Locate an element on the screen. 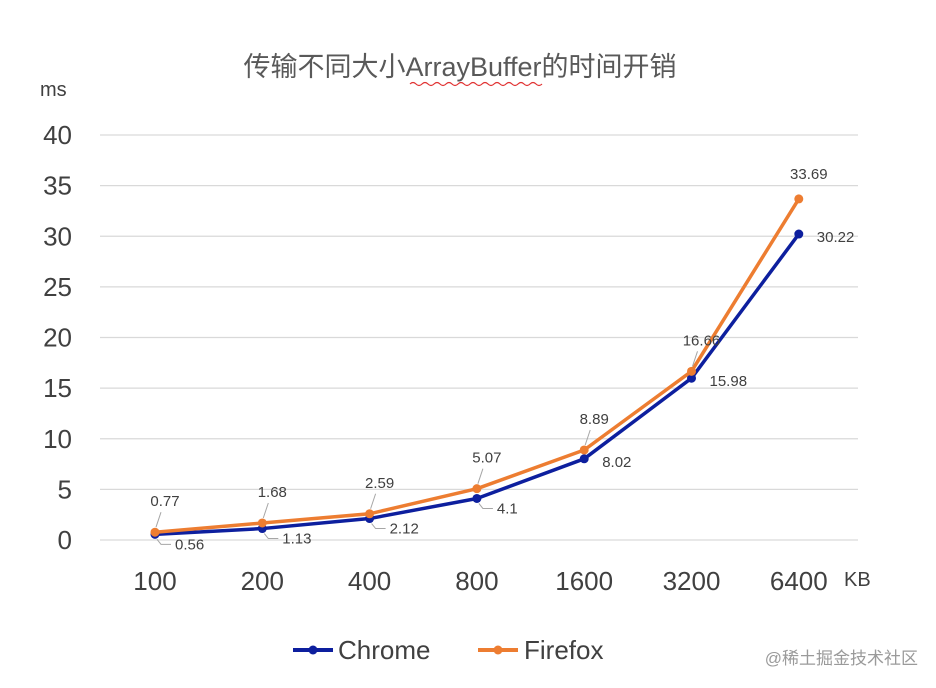 The image size is (936, 688). x-tick-label: 200 is located at coordinates (262, 581).